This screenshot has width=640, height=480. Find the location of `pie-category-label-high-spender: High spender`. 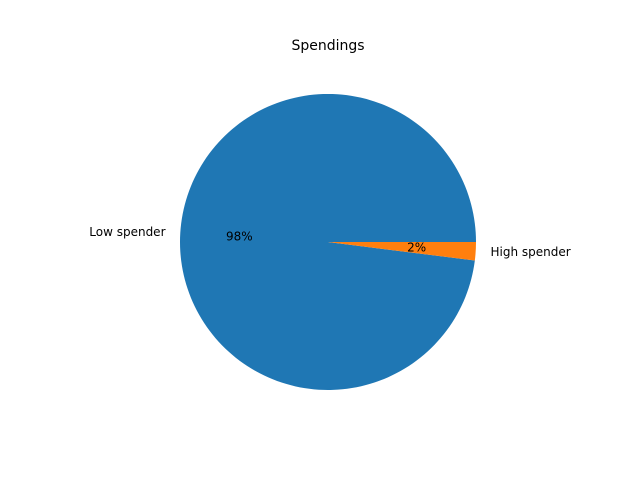

pie-category-label-high-spender: High spender is located at coordinates (530, 252).